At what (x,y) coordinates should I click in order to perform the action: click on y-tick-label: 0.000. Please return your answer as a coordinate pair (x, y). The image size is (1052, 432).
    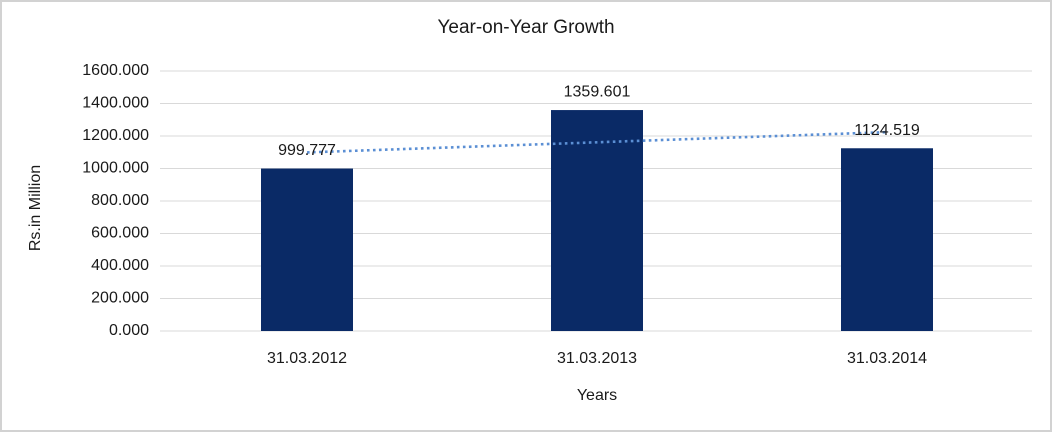
    Looking at the image, I should click on (129, 330).